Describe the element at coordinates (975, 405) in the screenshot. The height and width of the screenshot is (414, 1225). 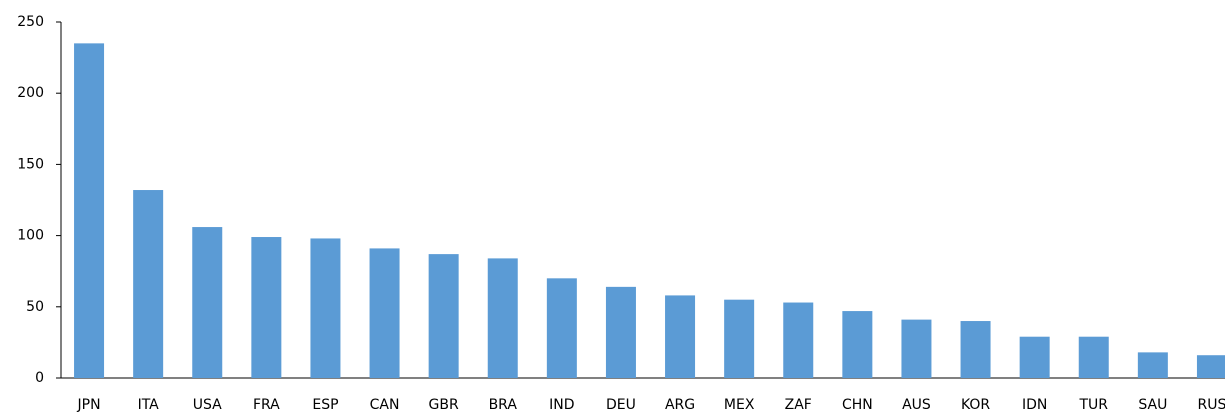
I see `x-tick-label: KOR` at that location.